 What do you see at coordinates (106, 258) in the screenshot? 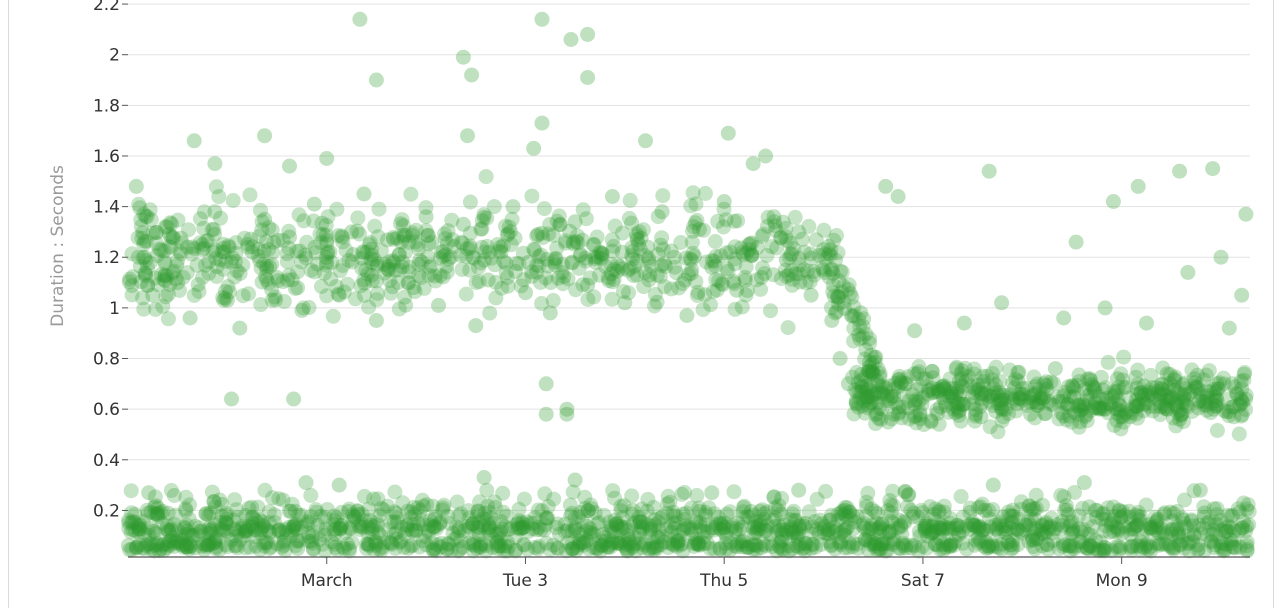
I see `y-tick-label: 1.2` at bounding box center [106, 258].